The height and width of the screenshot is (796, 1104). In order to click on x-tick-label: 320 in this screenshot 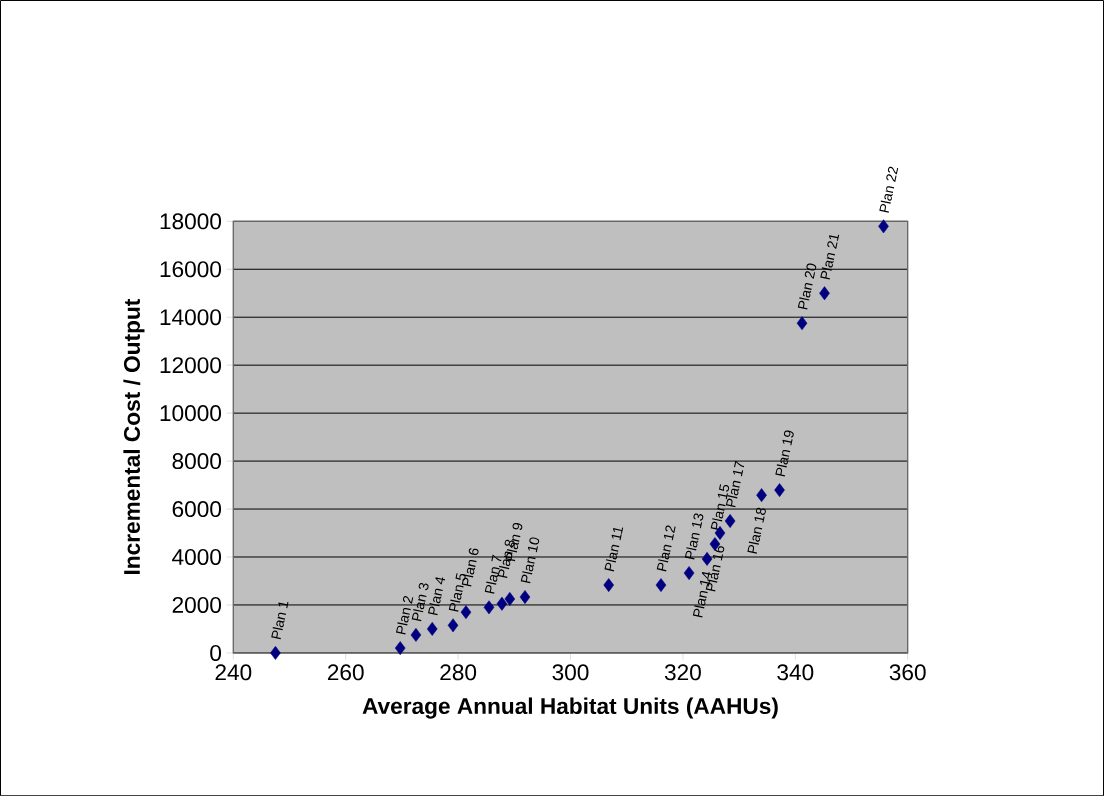, I will do `click(682, 672)`.